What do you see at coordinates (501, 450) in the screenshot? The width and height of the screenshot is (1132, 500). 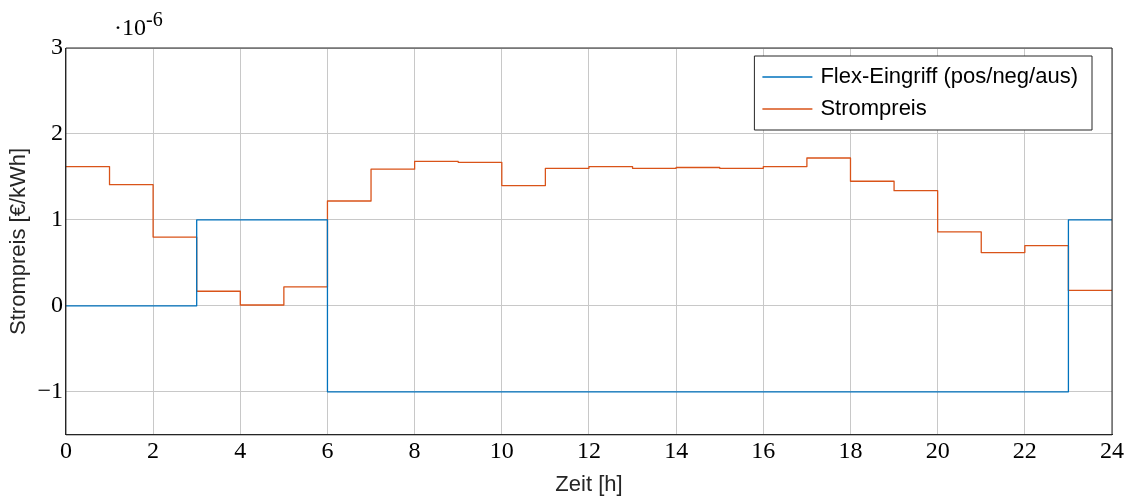 I see `x-tick-label: 10` at bounding box center [501, 450].